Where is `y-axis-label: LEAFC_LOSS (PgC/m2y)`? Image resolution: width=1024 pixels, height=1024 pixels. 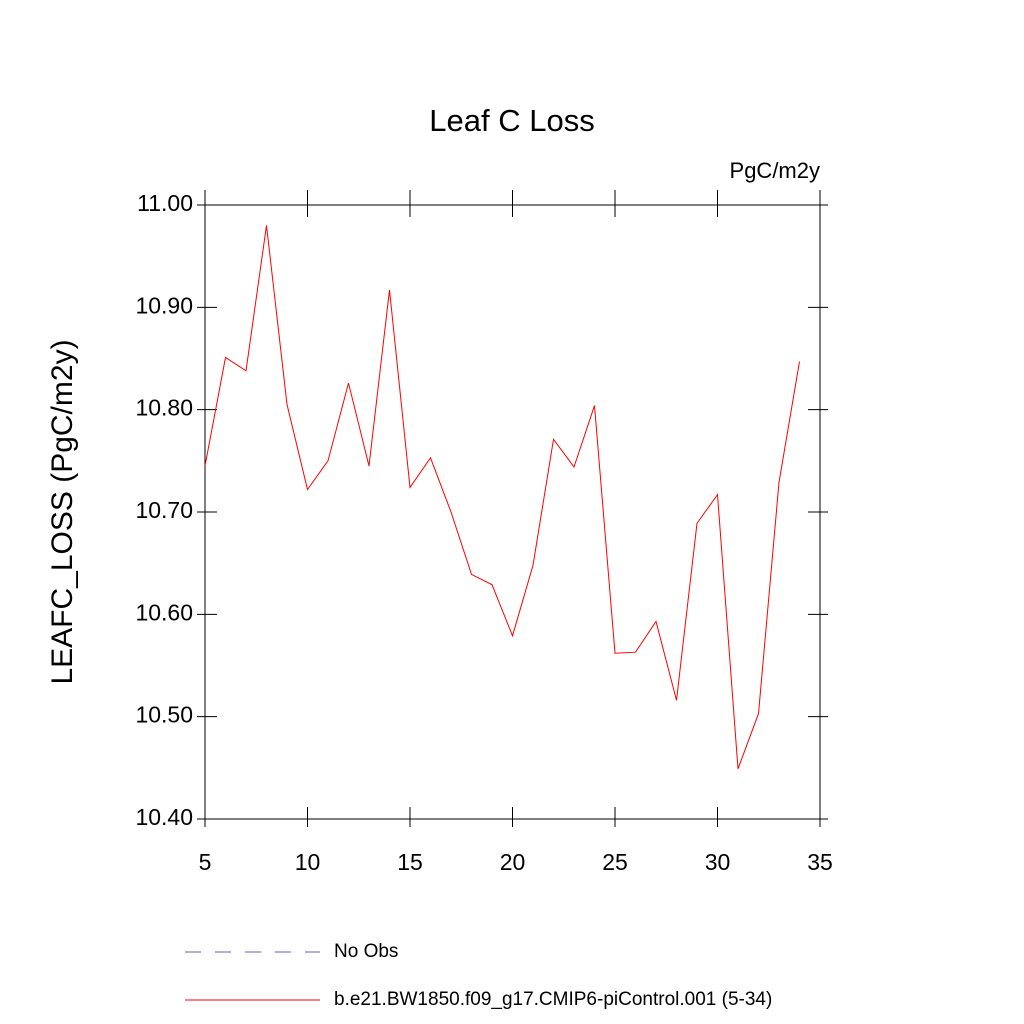 y-axis-label: LEAFC_LOSS (PgC/m2y) is located at coordinates (62, 511).